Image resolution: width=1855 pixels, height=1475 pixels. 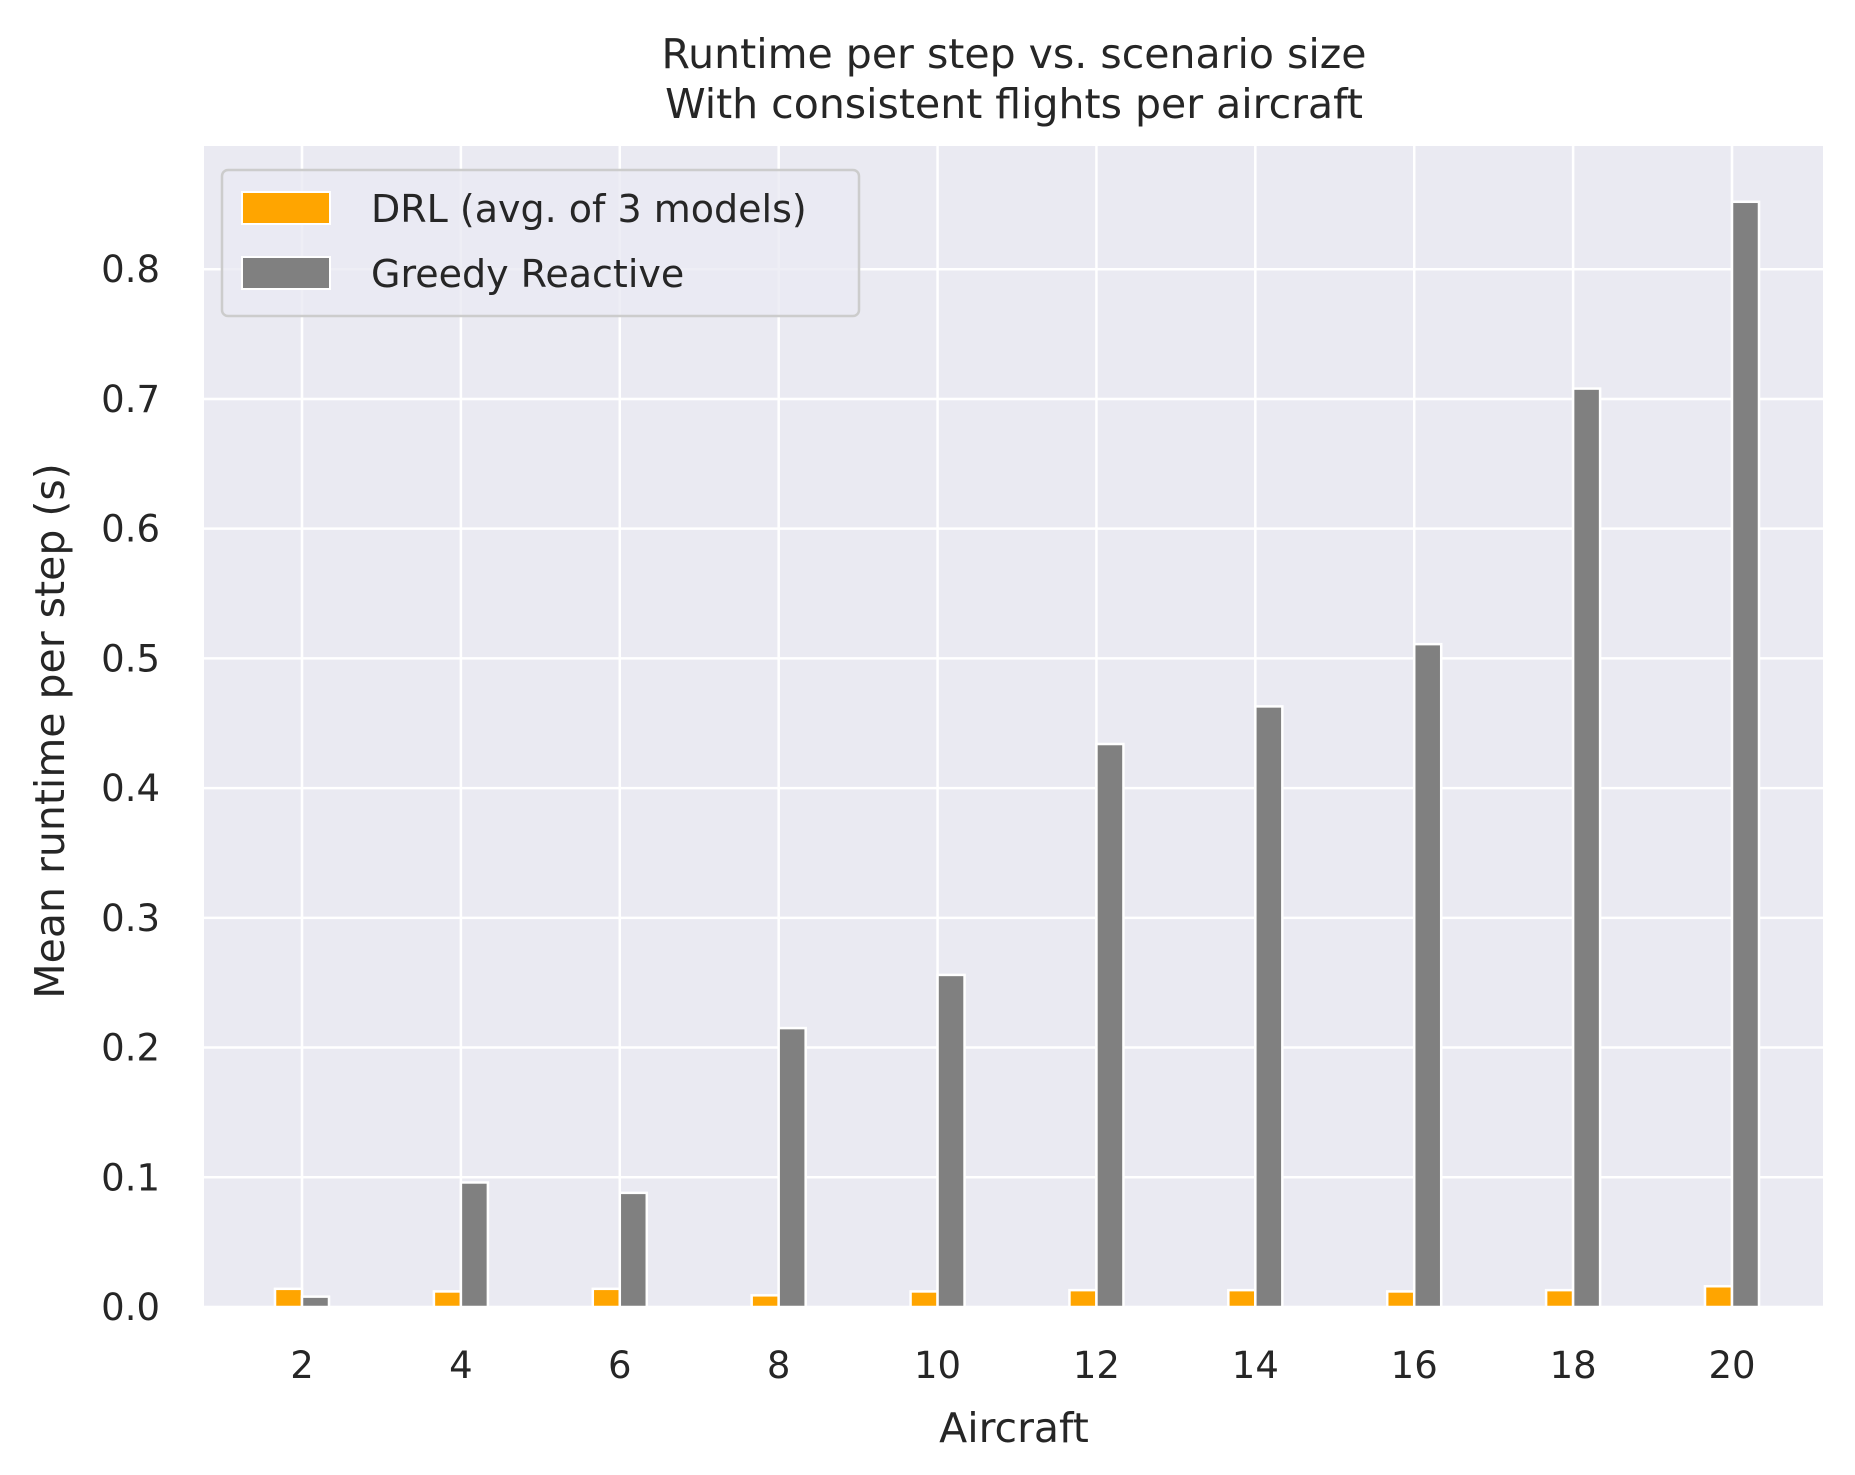 What do you see at coordinates (286, 208) in the screenshot?
I see `legend-swatch-drl` at bounding box center [286, 208].